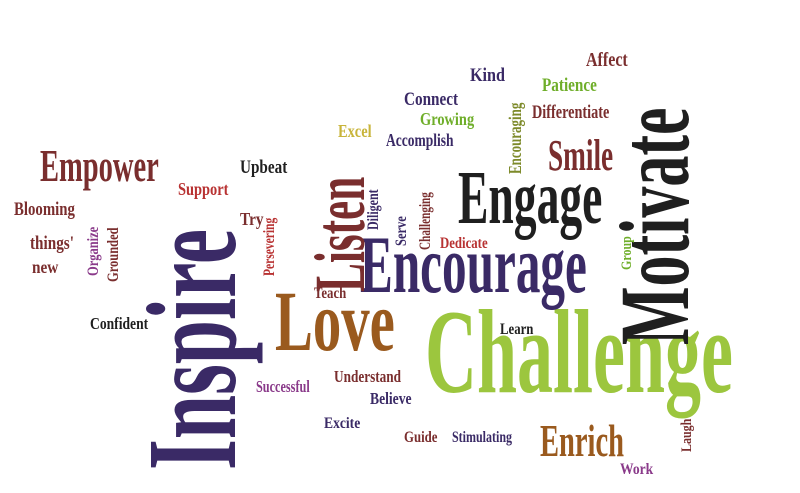 The height and width of the screenshot is (493, 800). What do you see at coordinates (627, 253) in the screenshot?
I see `word-group: Group` at bounding box center [627, 253].